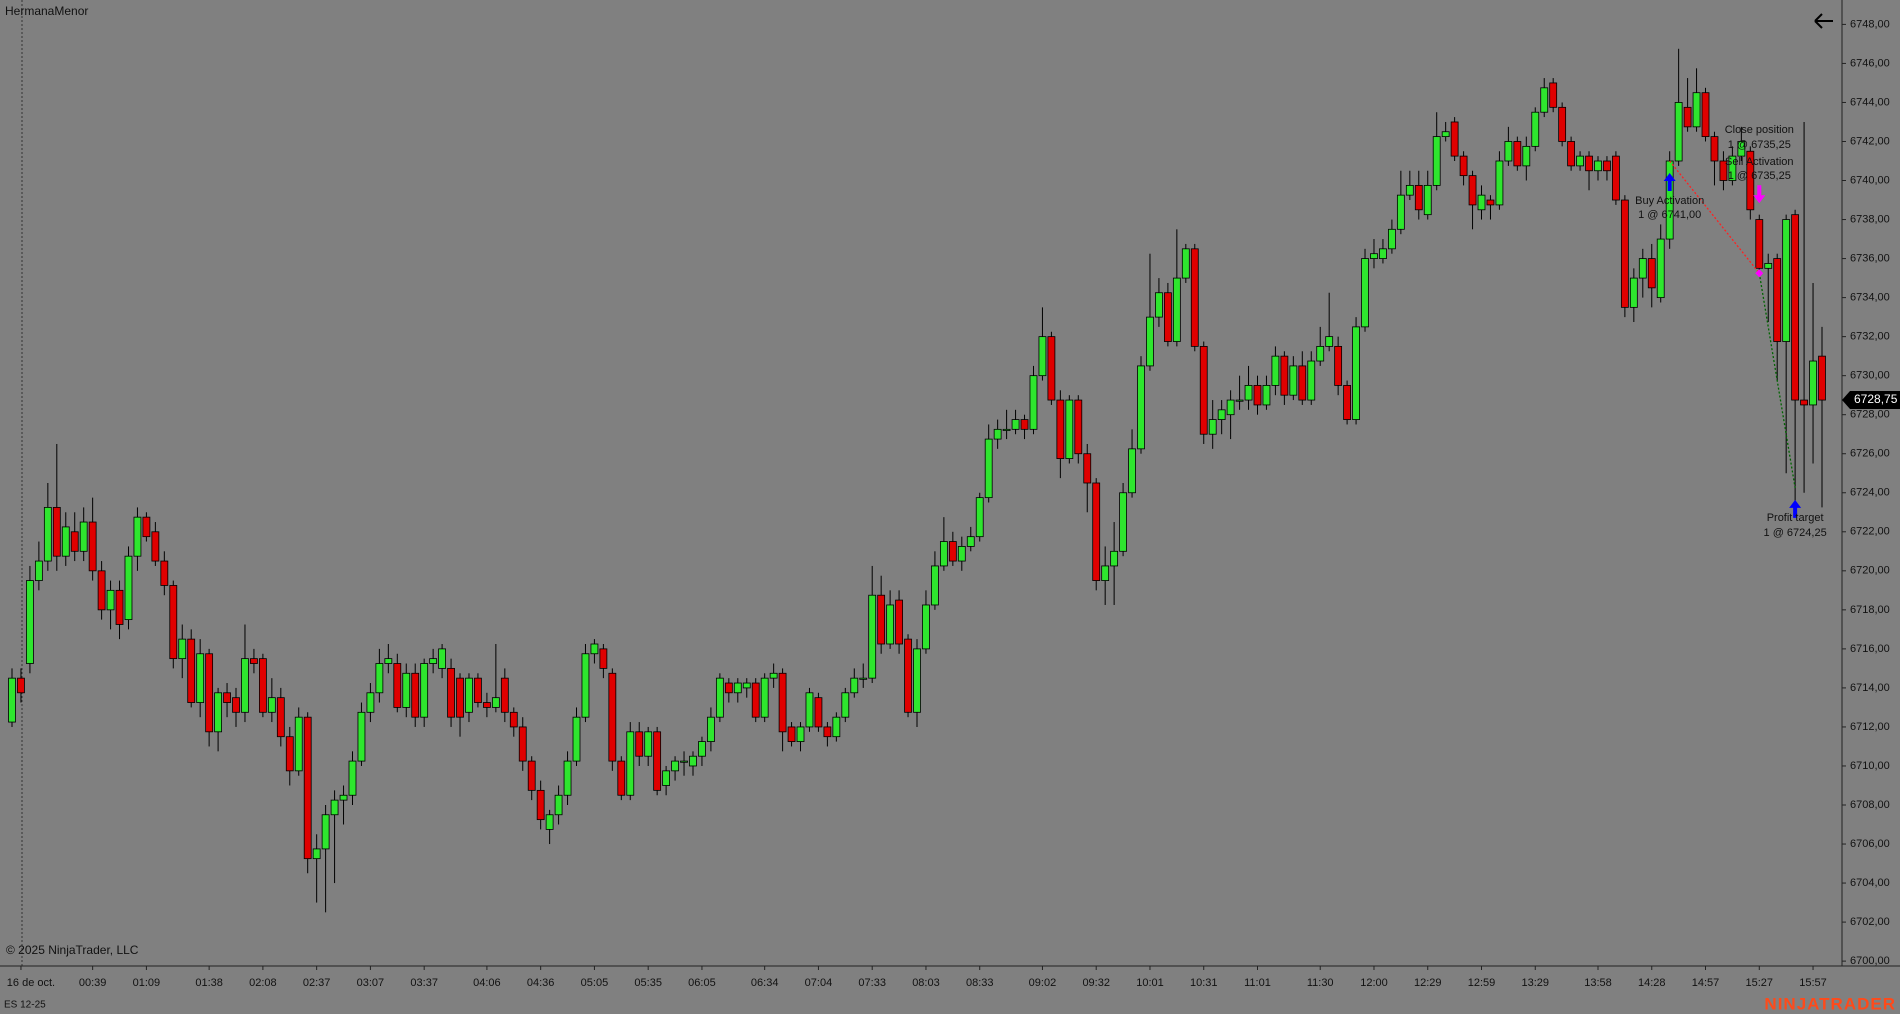  I want to click on x-tick-label: 10:31, so click(1204, 983).